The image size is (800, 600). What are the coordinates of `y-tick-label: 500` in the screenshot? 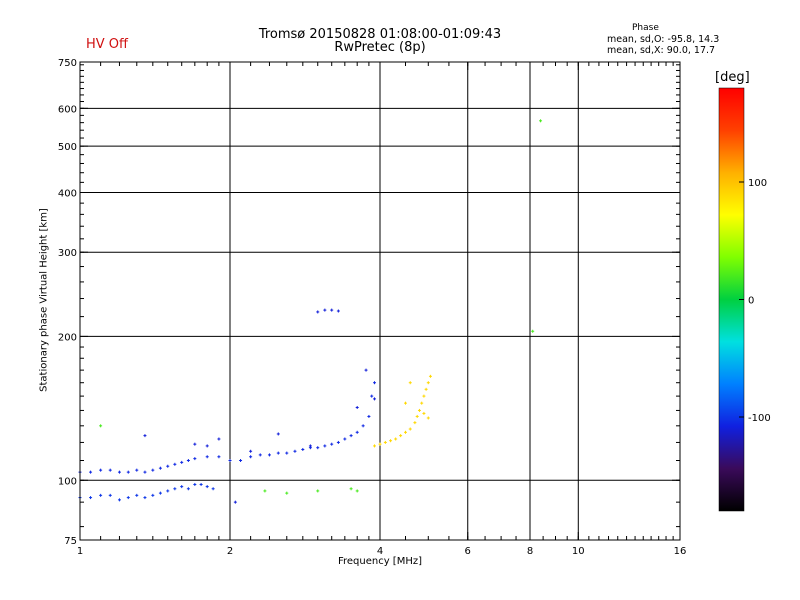 It's located at (67, 147).